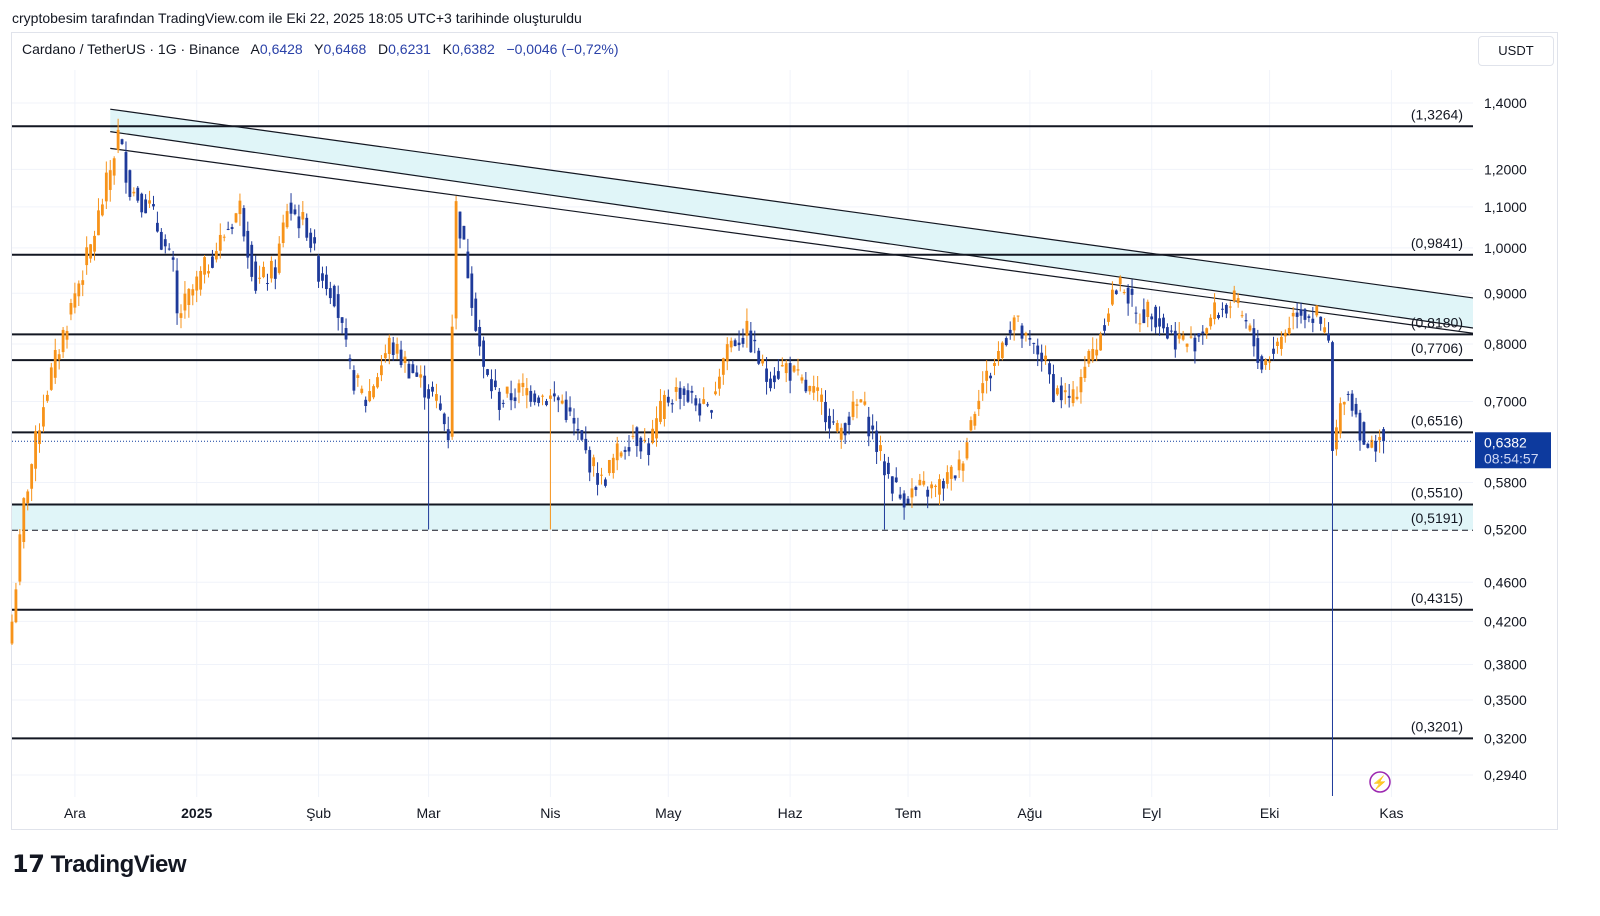  I want to click on y-tick-label: 0,4200, so click(1505, 621).